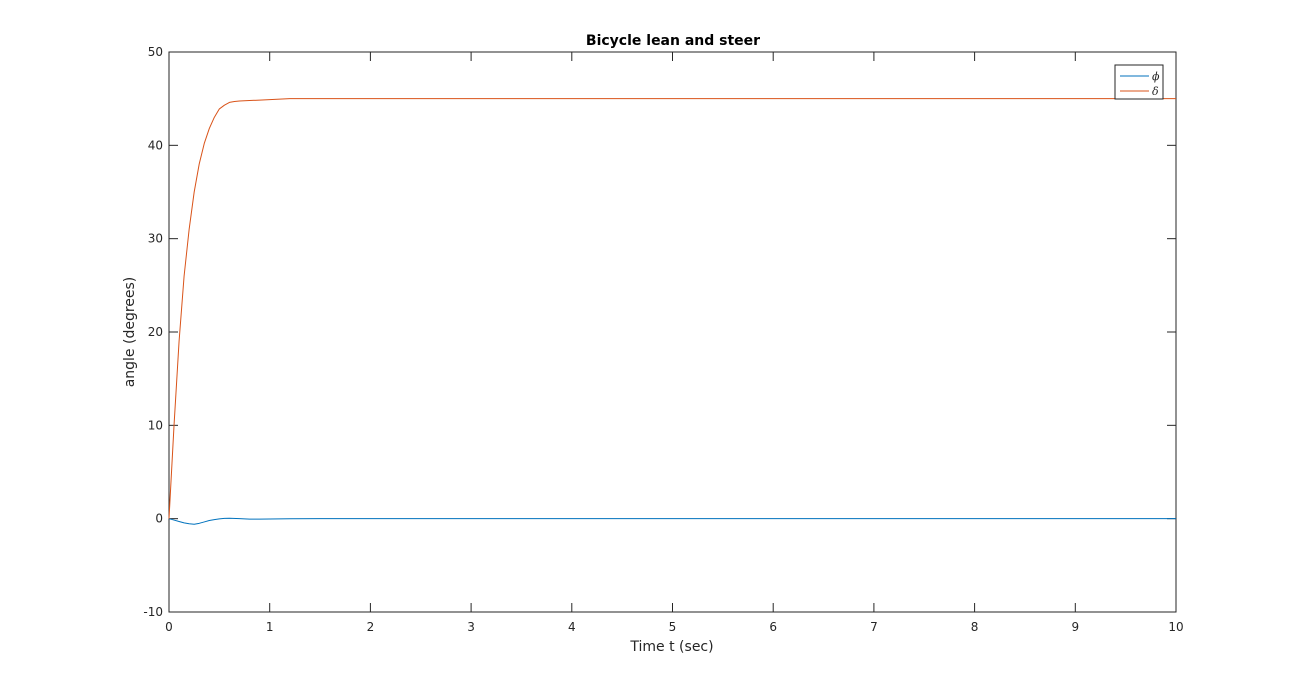 The height and width of the screenshot is (689, 1301). Describe the element at coordinates (572, 627) in the screenshot. I see `x-tick-label: 4` at that location.